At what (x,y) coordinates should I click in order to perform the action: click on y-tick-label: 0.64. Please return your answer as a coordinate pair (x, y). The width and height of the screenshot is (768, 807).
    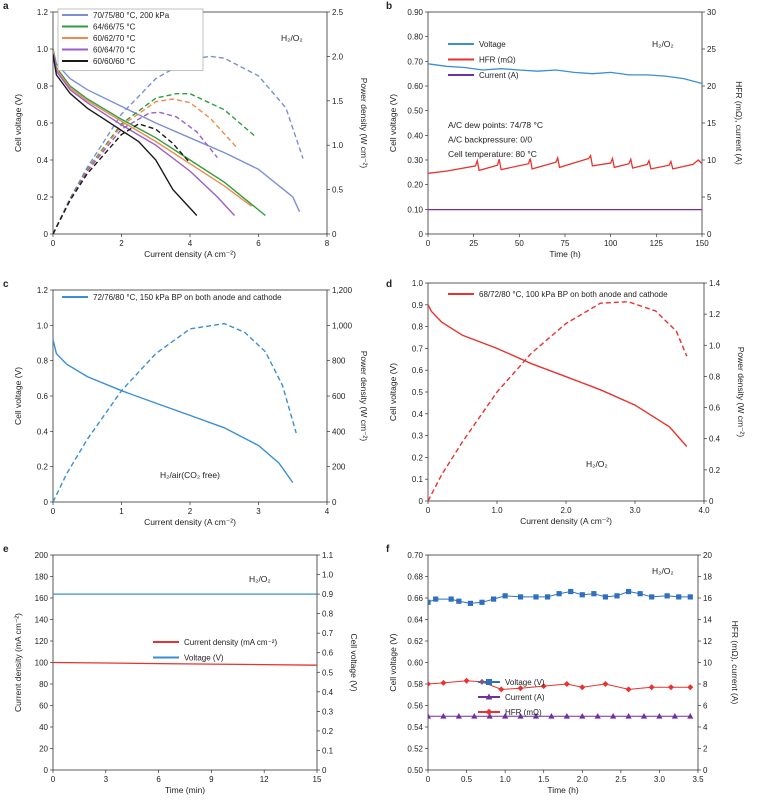
    Looking at the image, I should click on (415, 620).